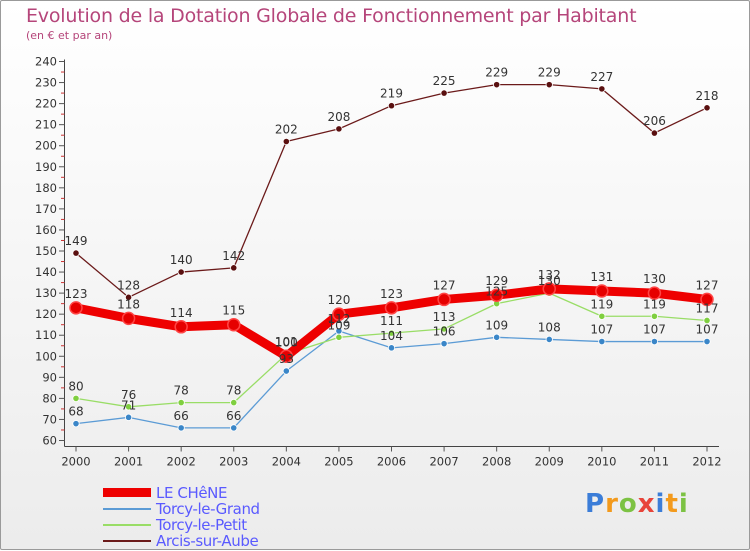  I want to click on x-tick-label: 2002, so click(181, 462).